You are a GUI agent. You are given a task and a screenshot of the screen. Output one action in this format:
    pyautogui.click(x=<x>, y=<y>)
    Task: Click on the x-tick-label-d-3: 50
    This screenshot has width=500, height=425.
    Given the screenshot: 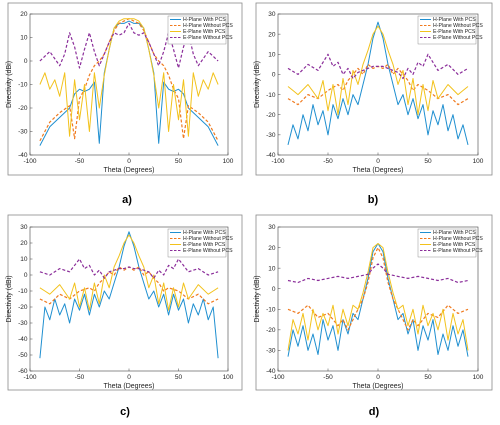 What is the action you would take?
    pyautogui.click(x=428, y=377)
    